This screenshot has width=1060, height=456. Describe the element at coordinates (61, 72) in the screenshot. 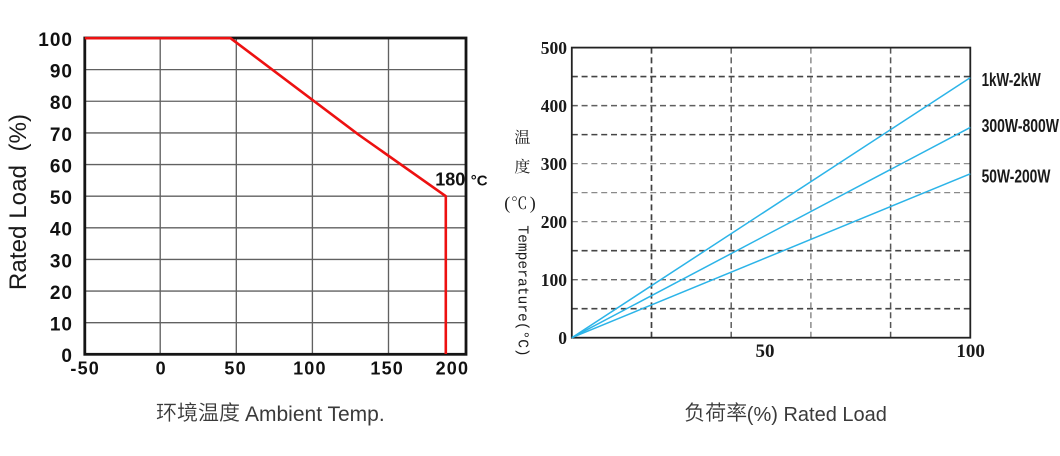

I see `svg-text: 90` at that location.